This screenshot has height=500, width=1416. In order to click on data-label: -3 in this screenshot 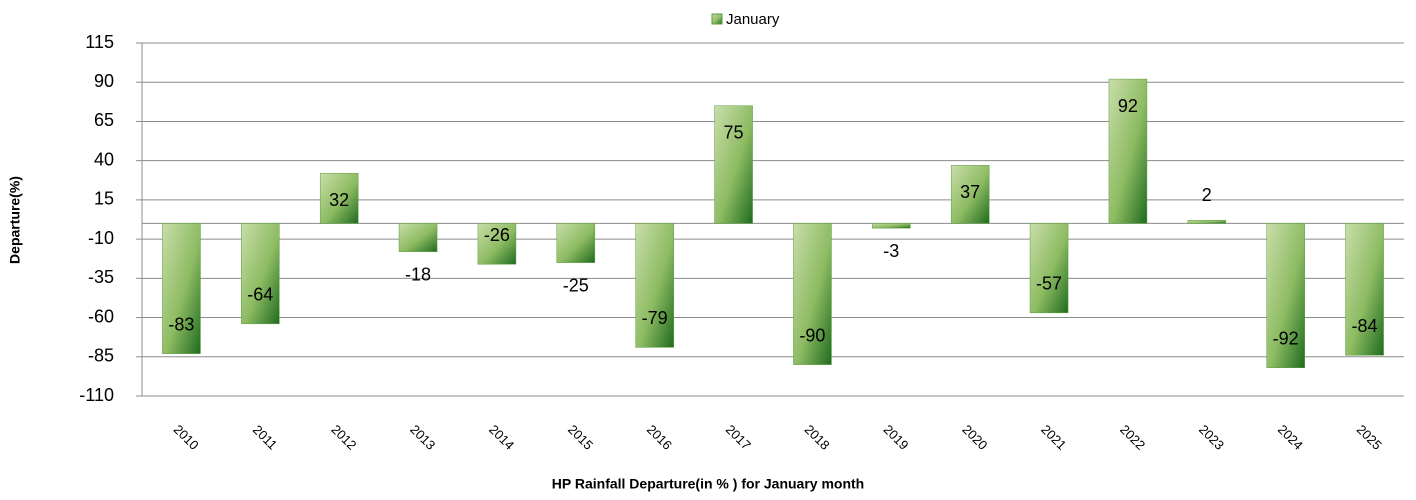, I will do `click(891, 251)`.